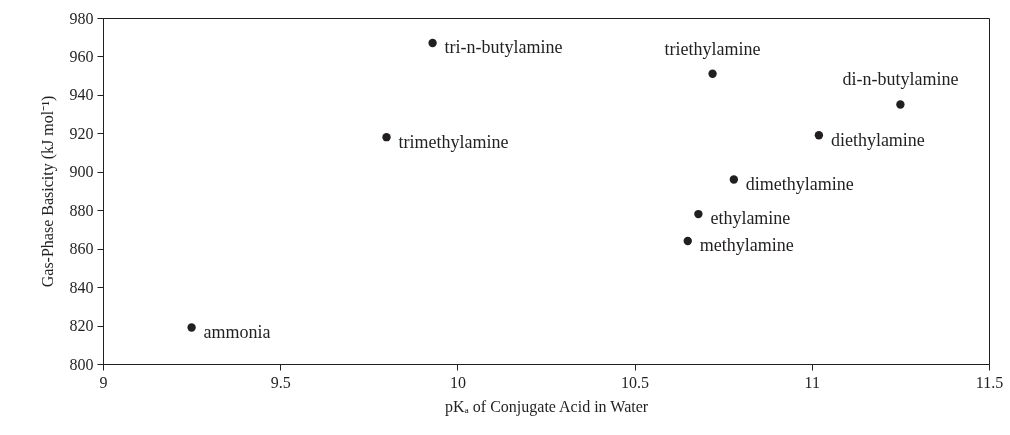 The image size is (1010, 435). I want to click on y-tick-label: 960, so click(81, 56).